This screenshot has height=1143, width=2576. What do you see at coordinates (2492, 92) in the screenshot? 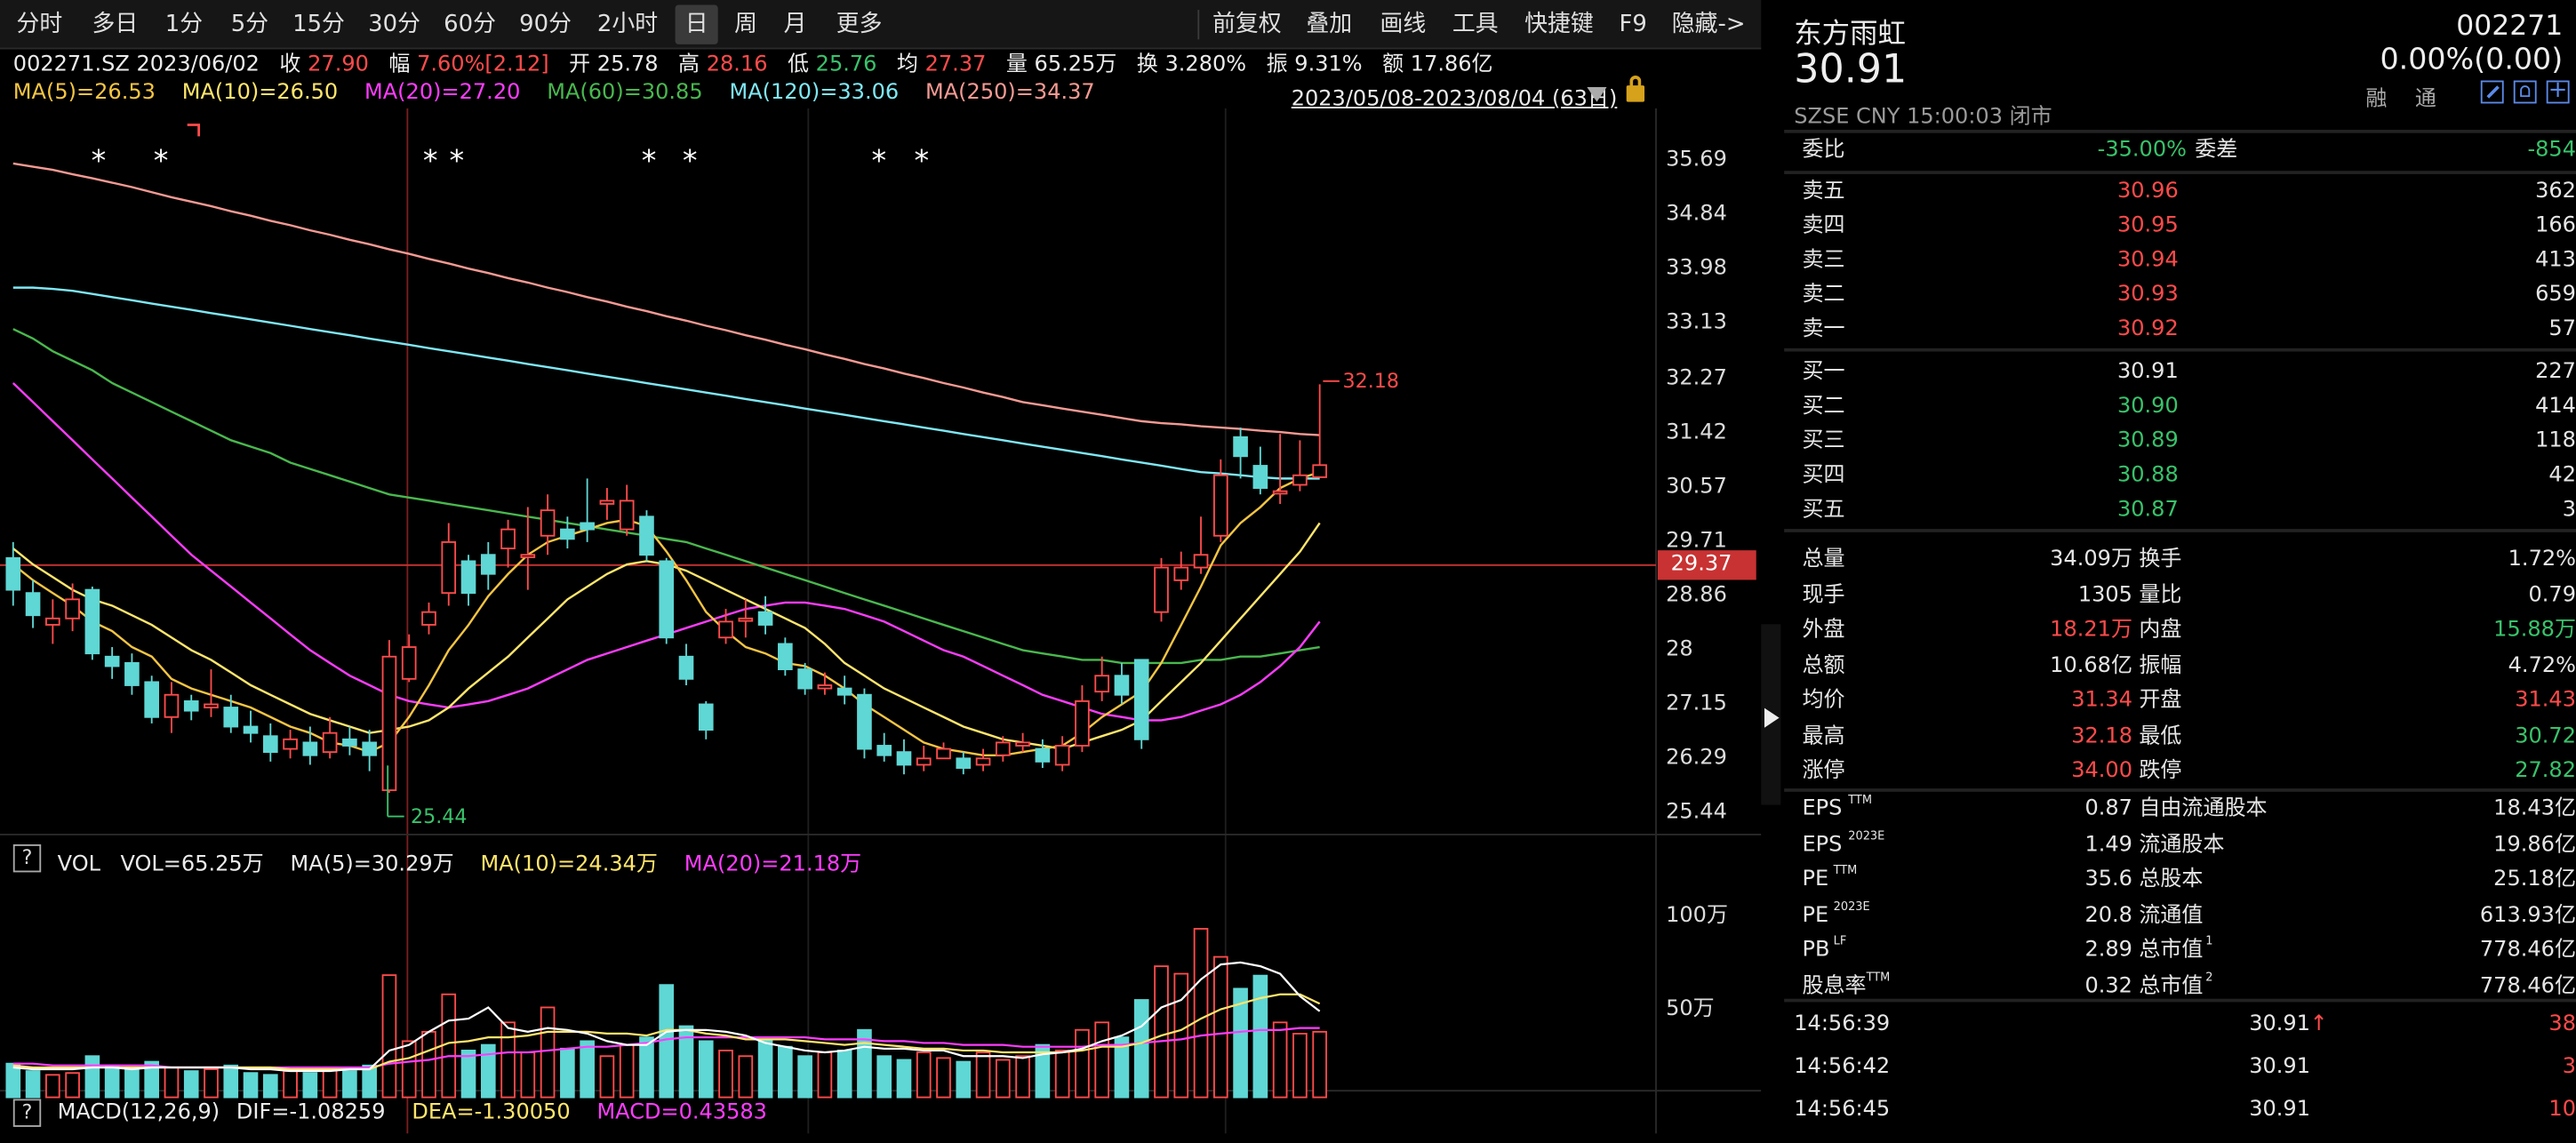
I see `edit-icon` at bounding box center [2492, 92].